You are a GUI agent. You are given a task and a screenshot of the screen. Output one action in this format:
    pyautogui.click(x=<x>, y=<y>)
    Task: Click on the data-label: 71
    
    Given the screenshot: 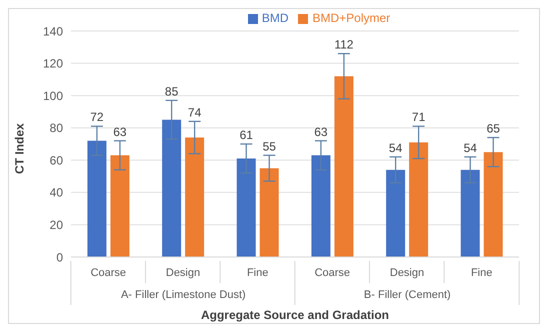 What is the action you would take?
    pyautogui.click(x=419, y=117)
    